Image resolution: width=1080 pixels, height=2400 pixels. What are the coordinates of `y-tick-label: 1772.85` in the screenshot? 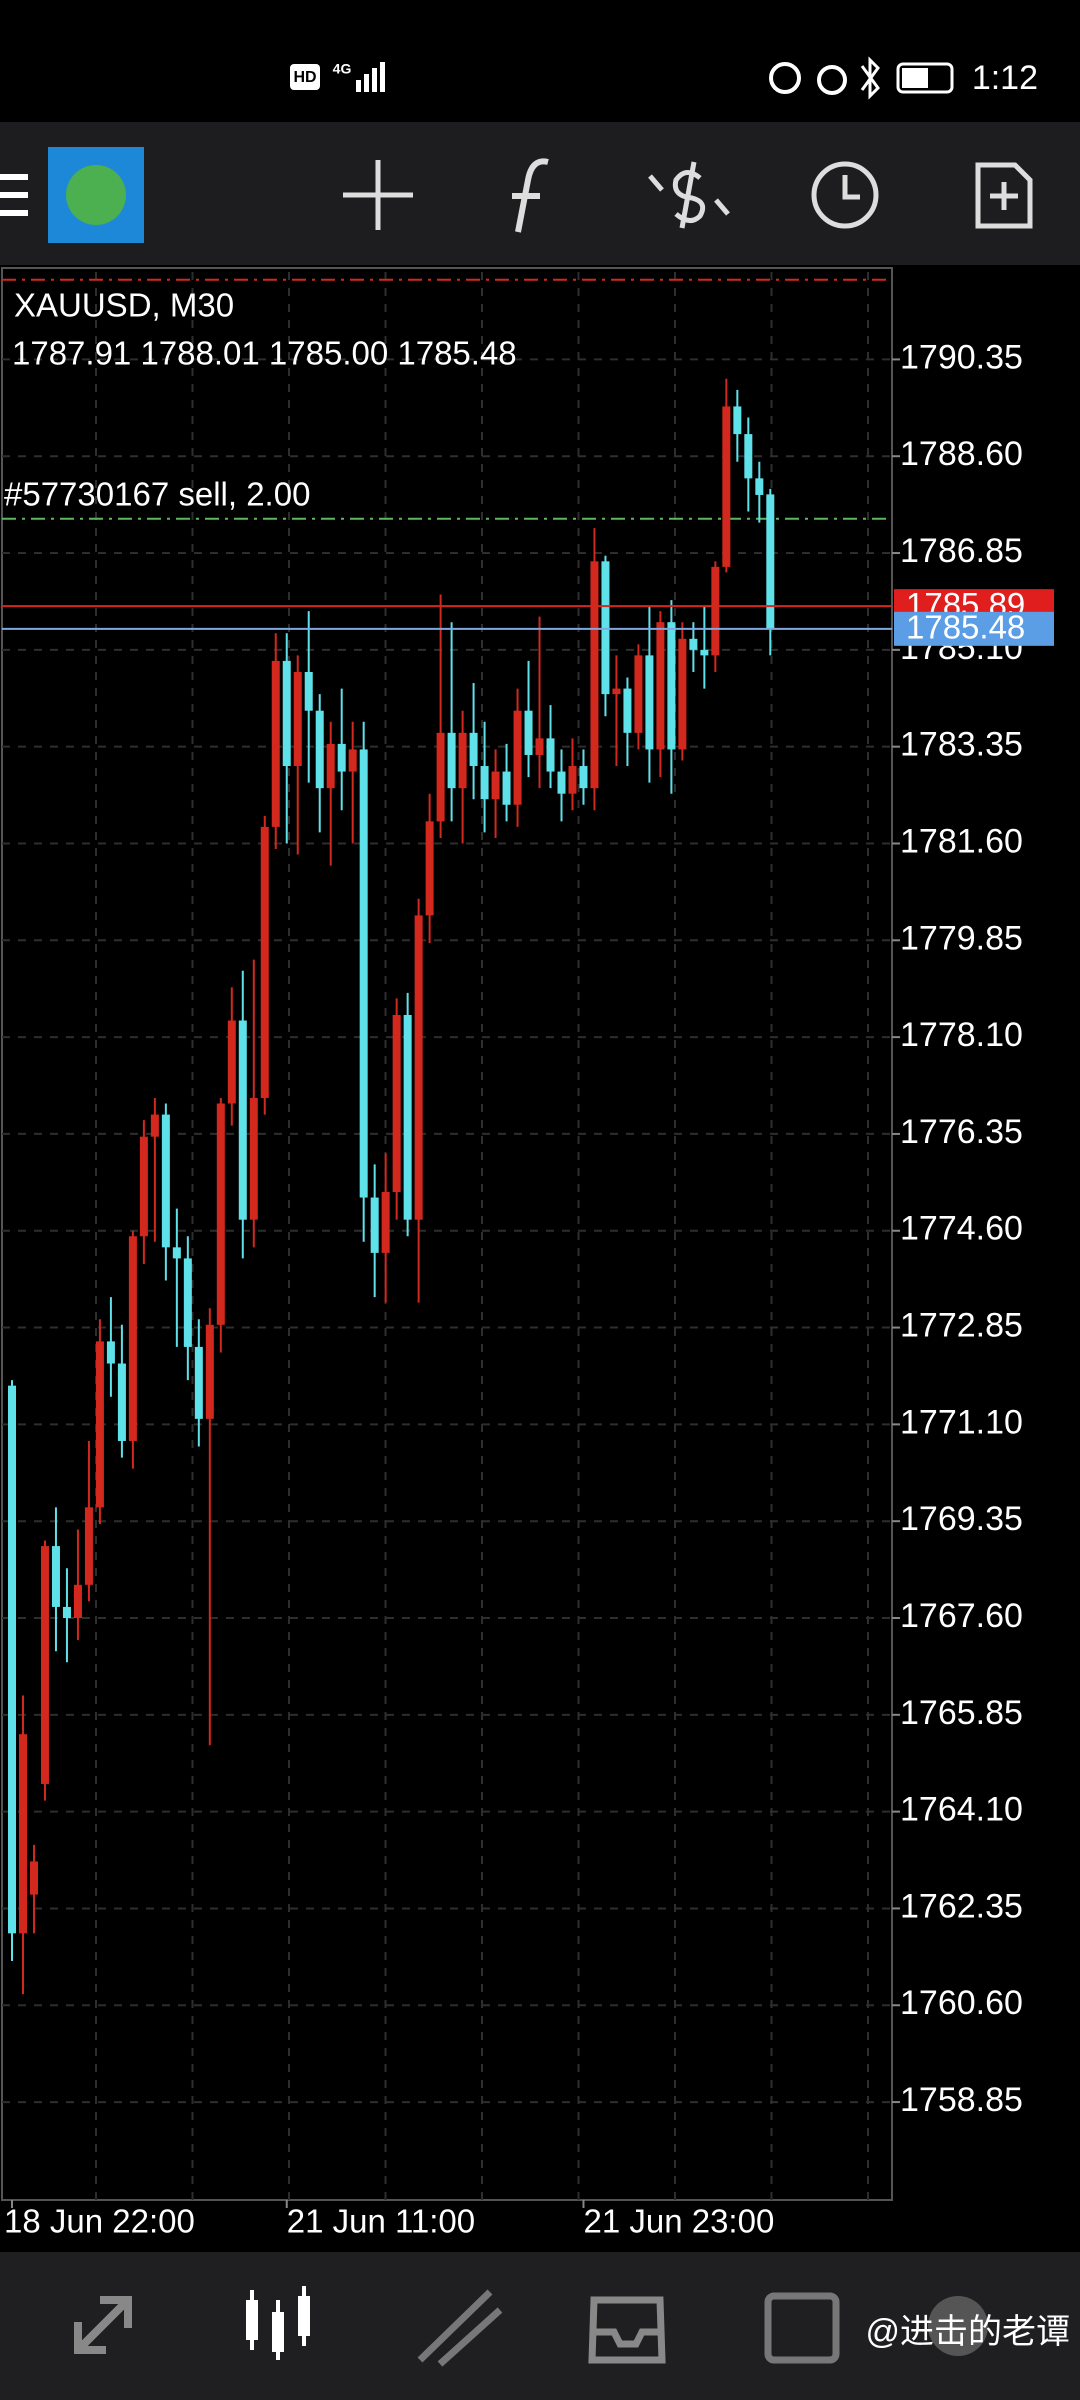 It's located at (961, 1326).